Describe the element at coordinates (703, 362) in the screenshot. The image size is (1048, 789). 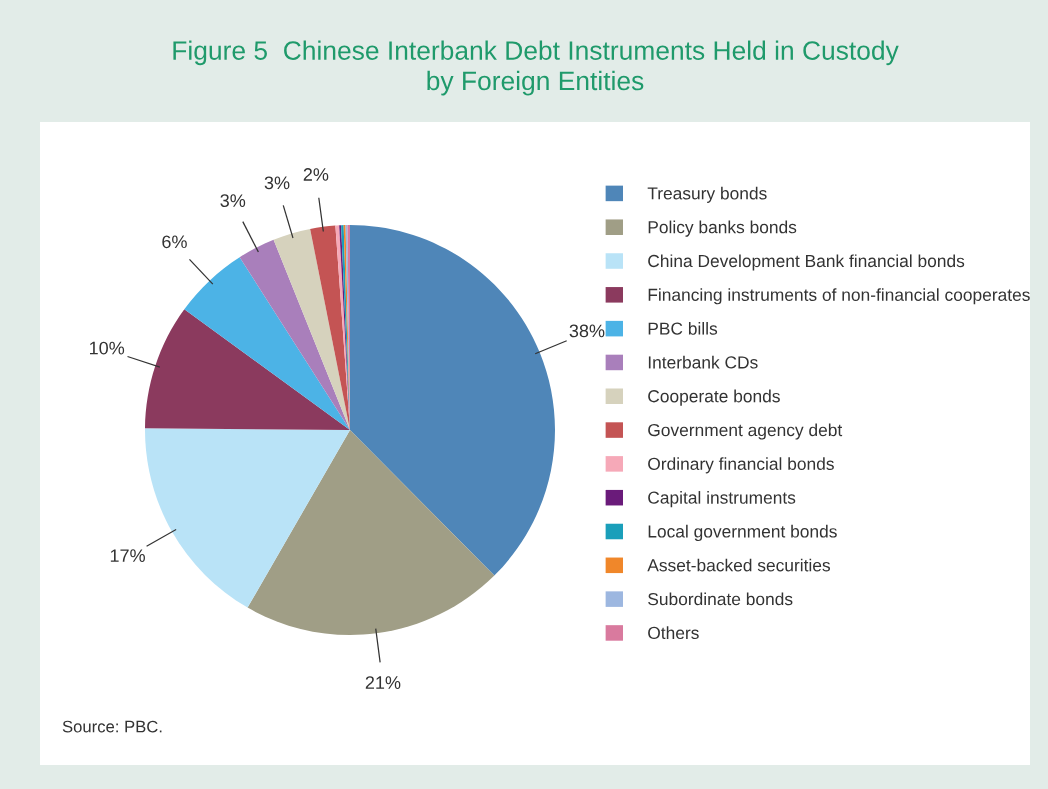
I see `legend-label: Interbank CDs` at that location.